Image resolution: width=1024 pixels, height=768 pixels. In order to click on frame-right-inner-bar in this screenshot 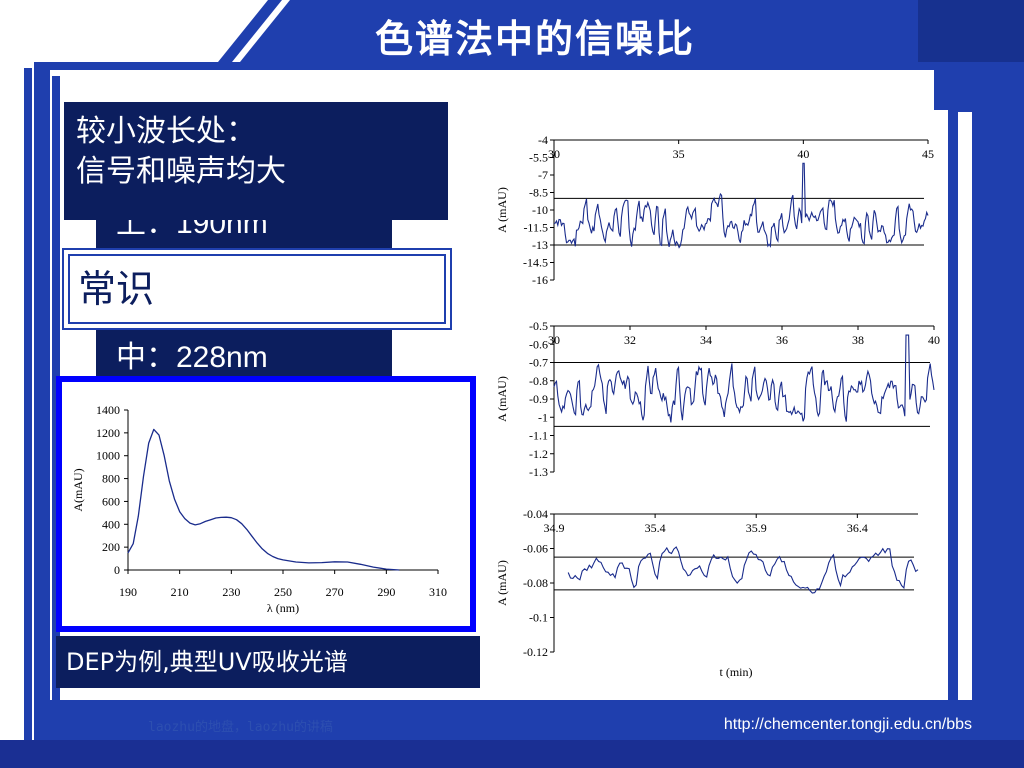, I will do `click(953, 412)`.